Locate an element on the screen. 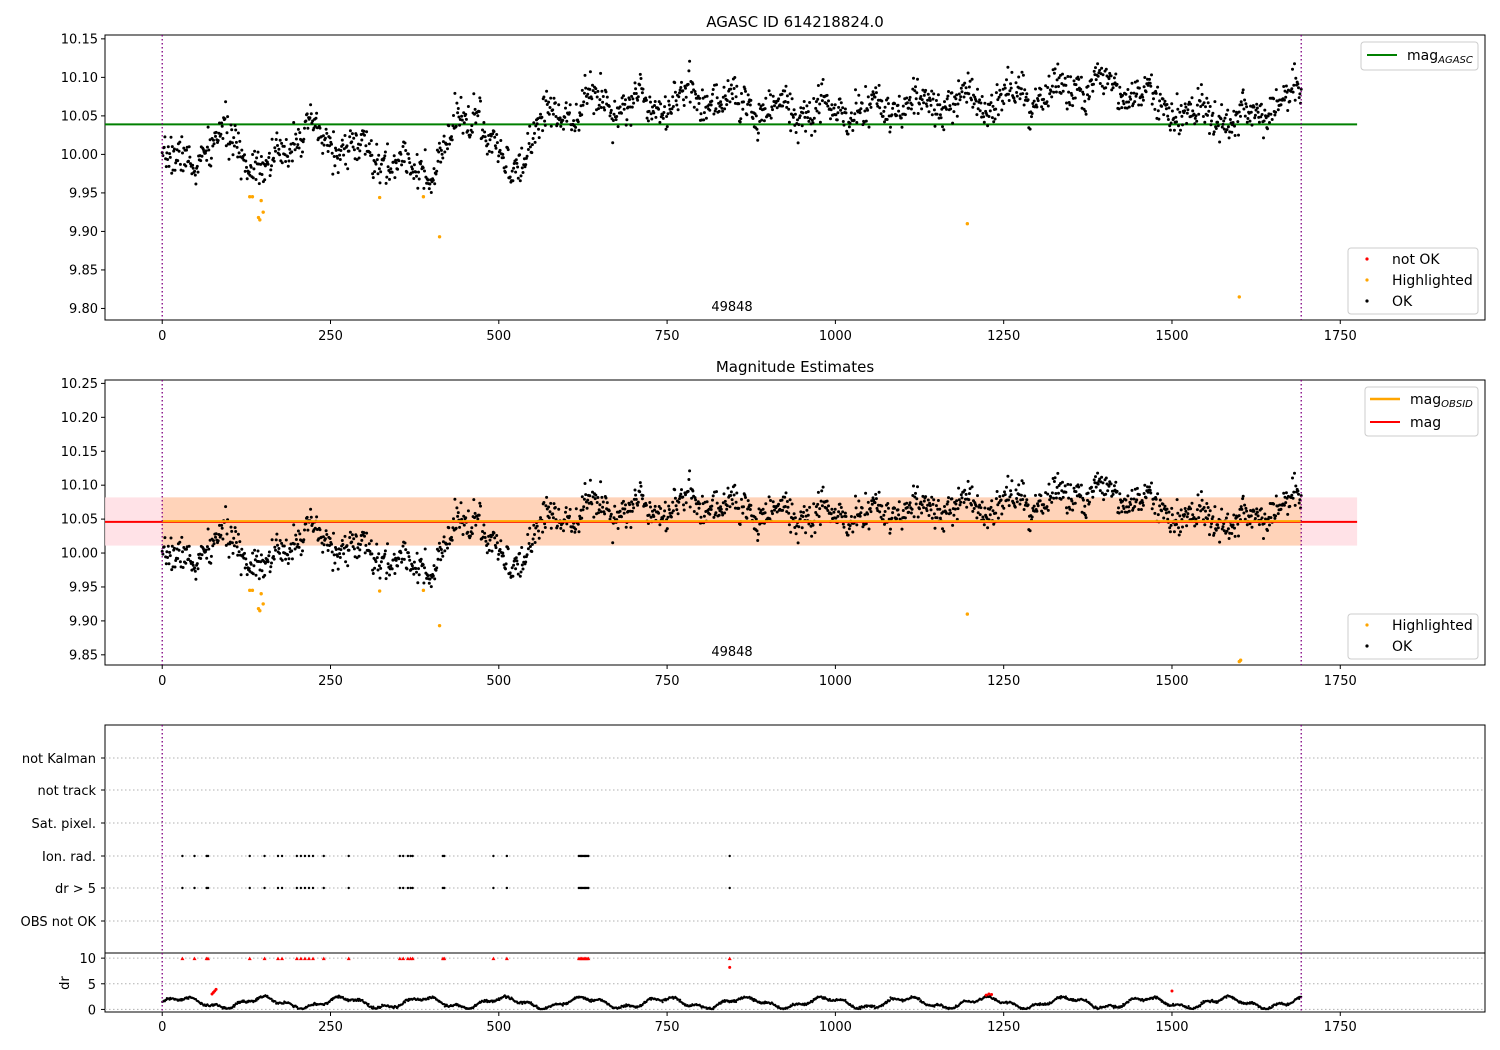 The width and height of the screenshot is (1500, 1050). panel-1-title: AGASC ID 614218824.0 is located at coordinates (795, 22).